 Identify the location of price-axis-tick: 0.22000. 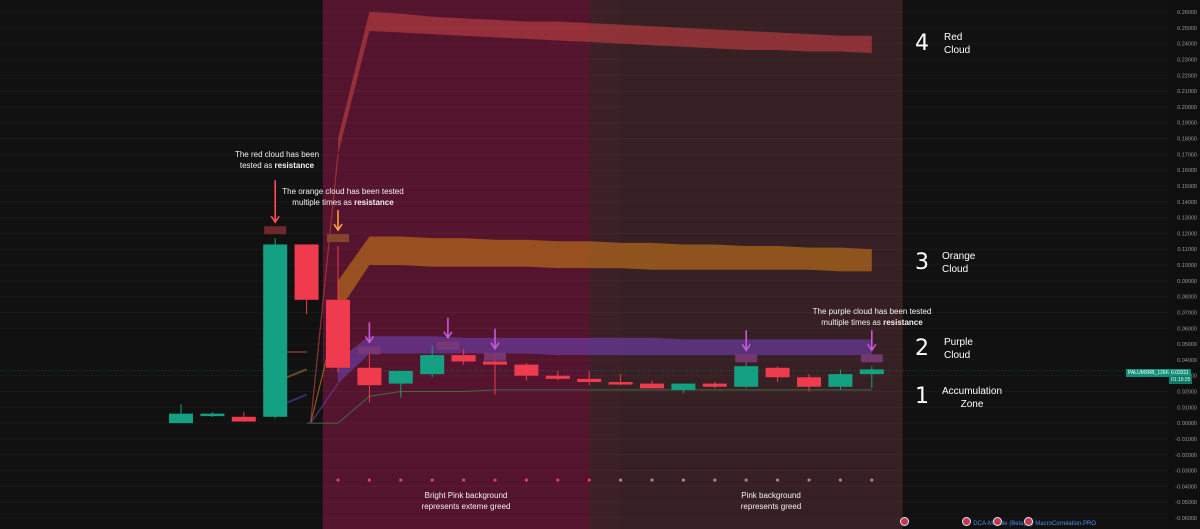
(1187, 76).